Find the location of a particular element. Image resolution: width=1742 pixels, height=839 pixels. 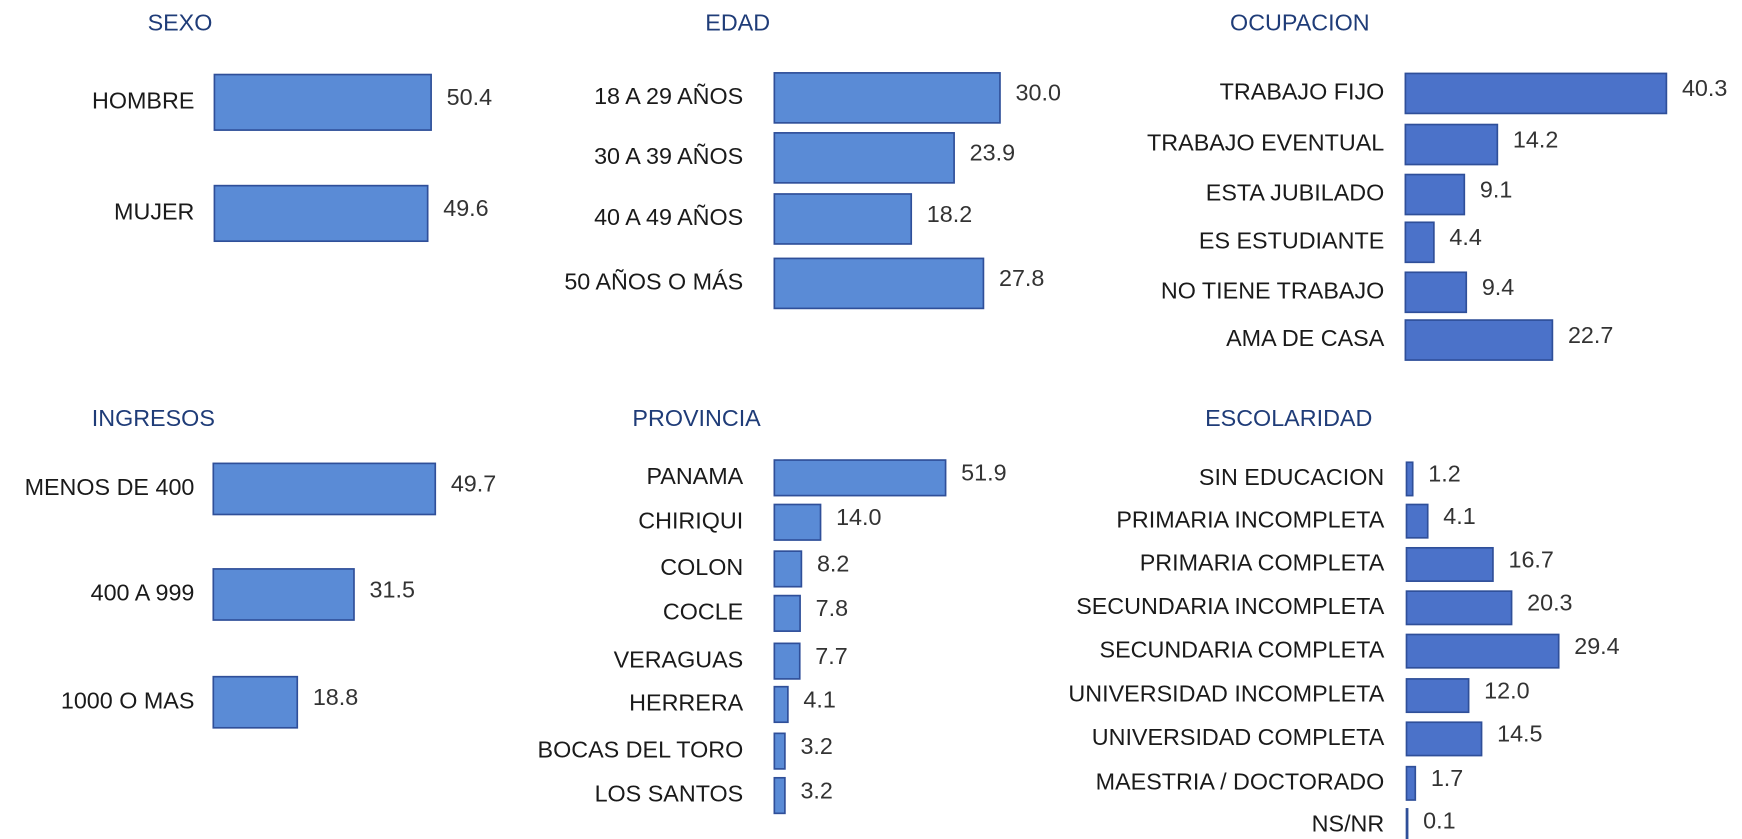

category-label: 400 A 999 is located at coordinates (143, 593).